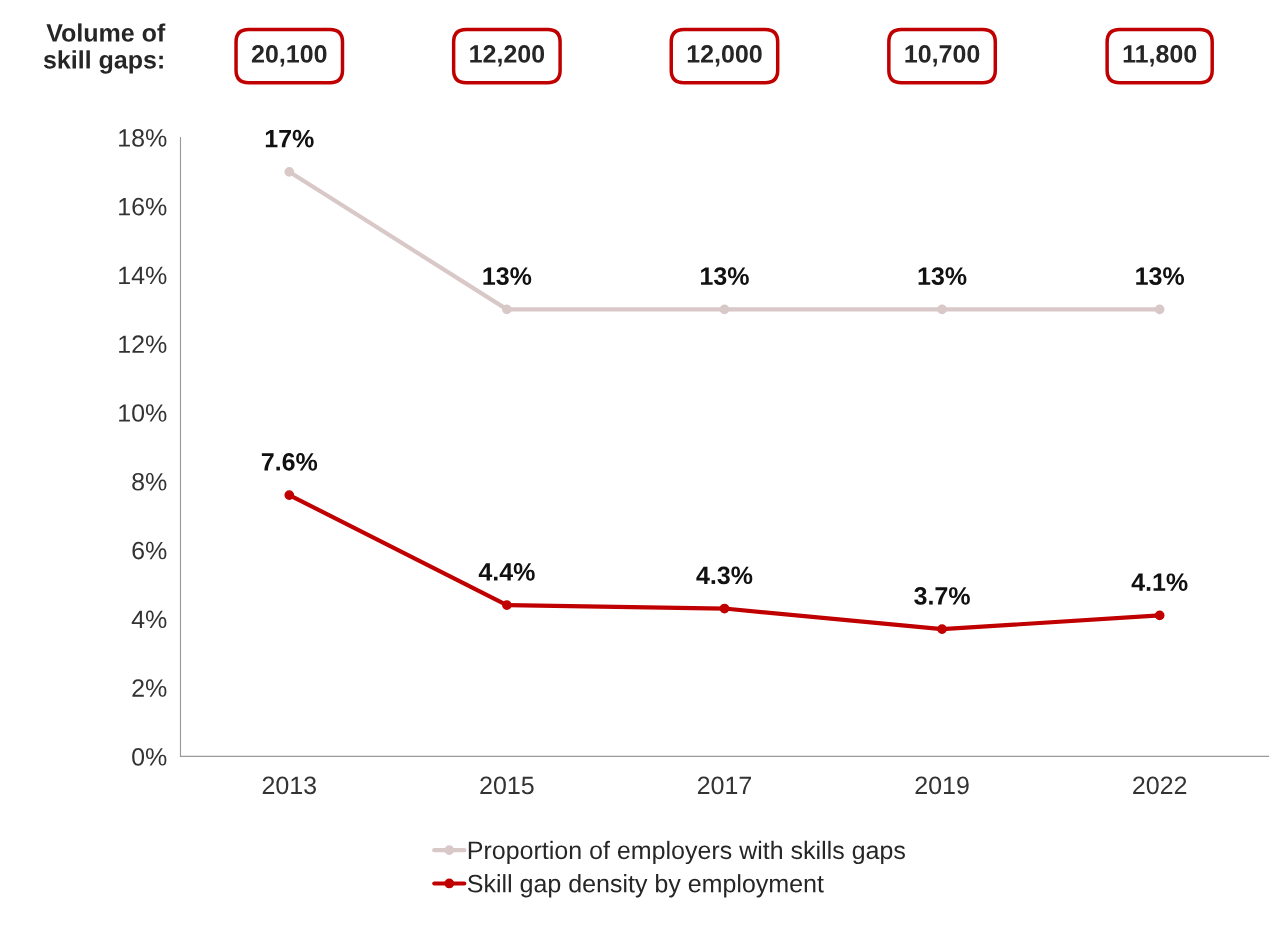 The height and width of the screenshot is (935, 1271). What do you see at coordinates (289, 785) in the screenshot?
I see `x-tick-label: 2013` at bounding box center [289, 785].